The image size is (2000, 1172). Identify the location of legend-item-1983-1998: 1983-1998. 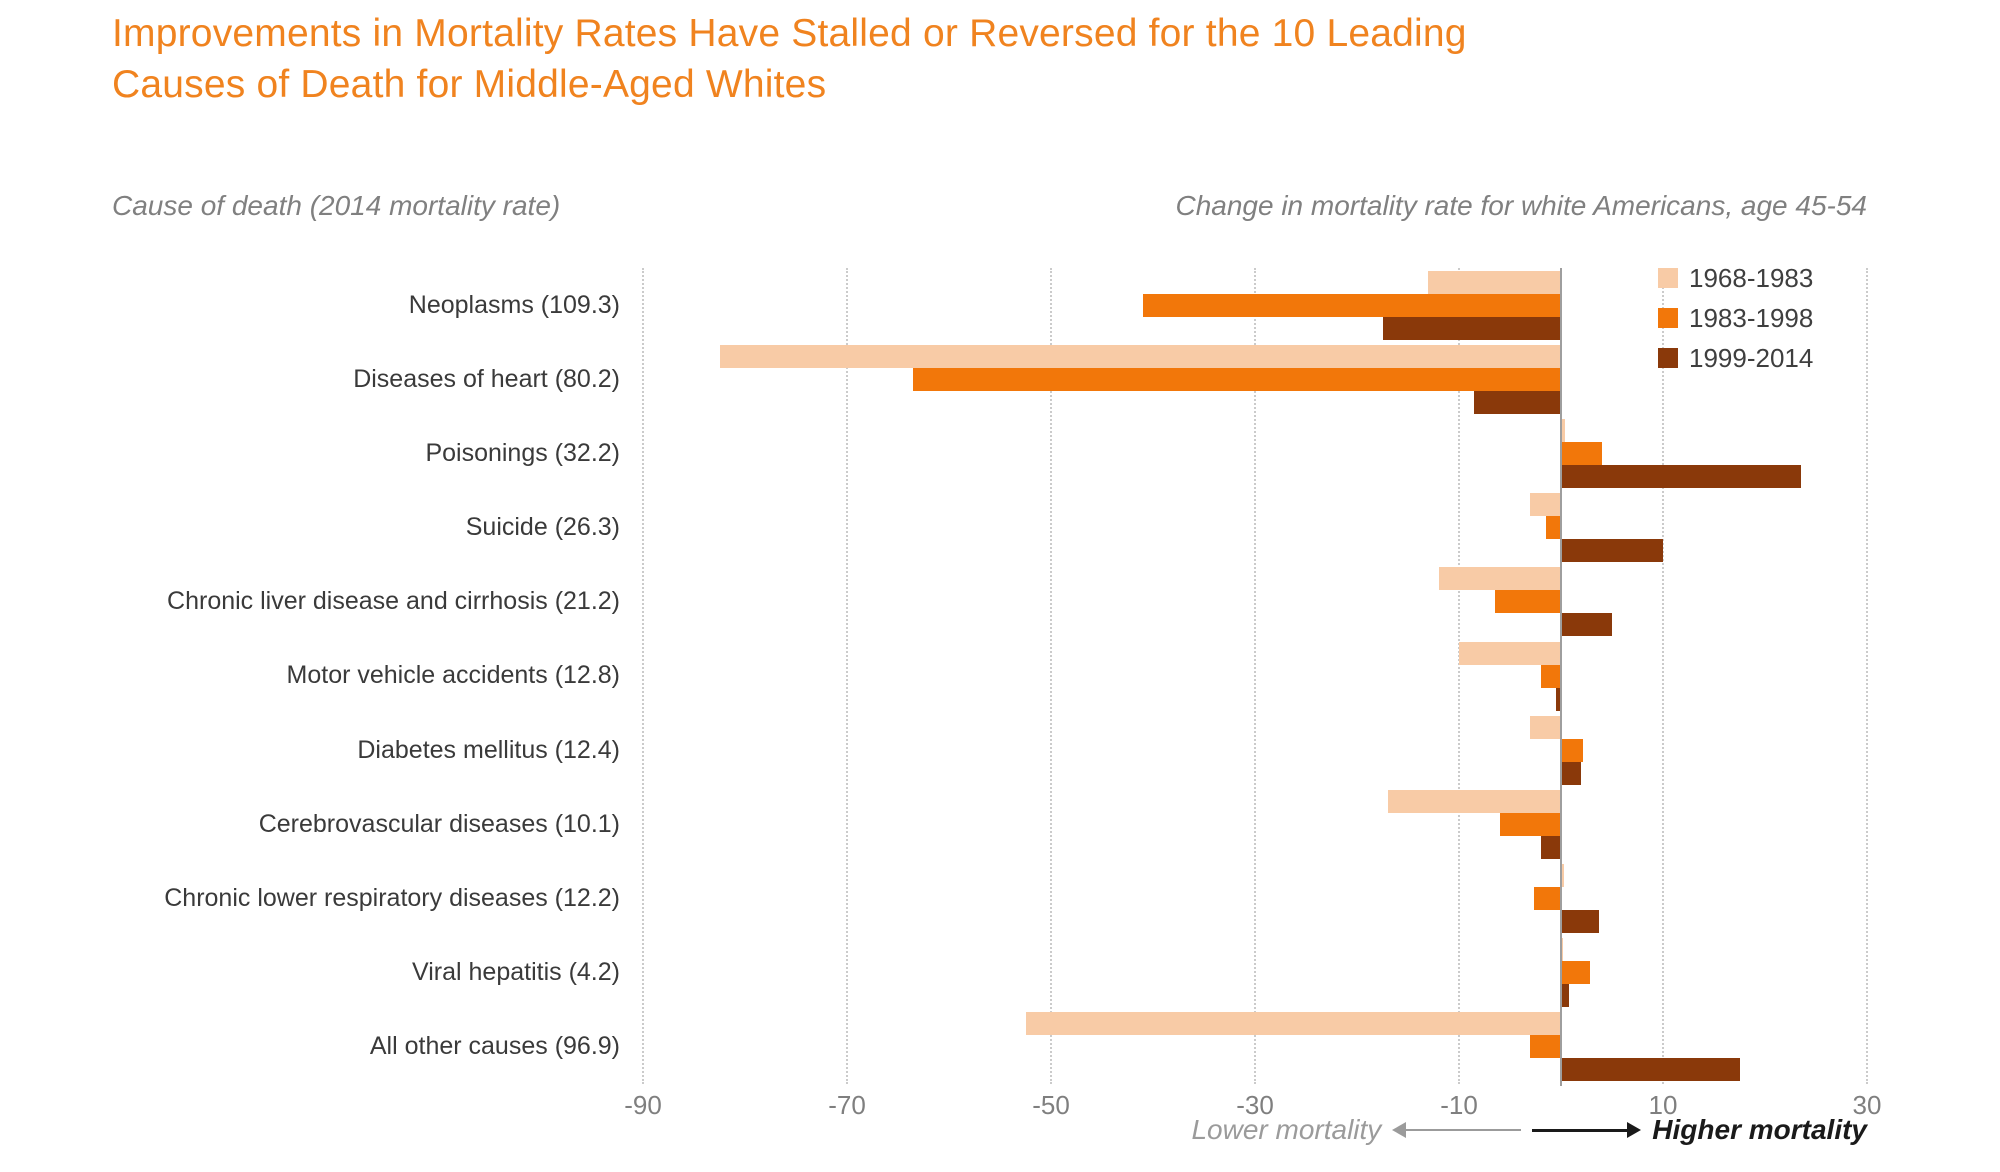
(1735, 318).